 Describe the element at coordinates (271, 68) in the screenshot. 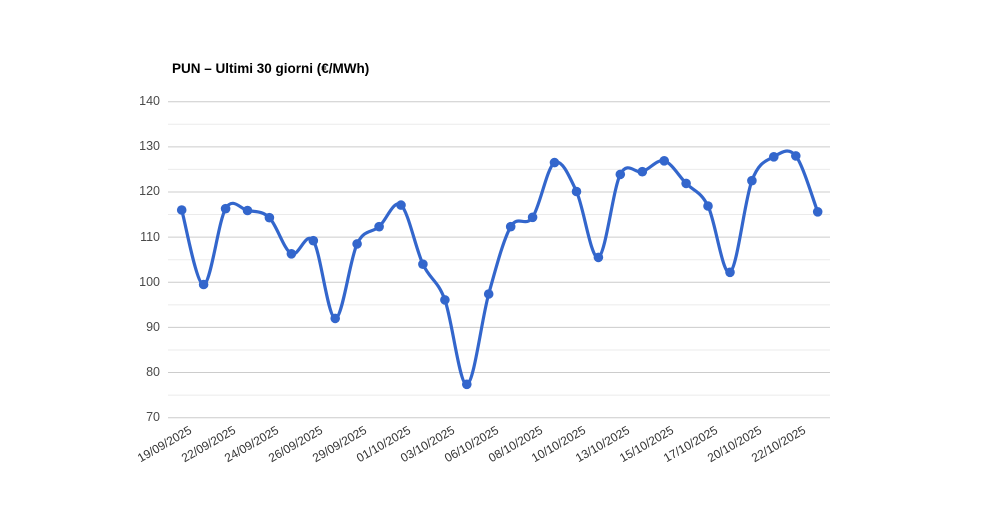

I see `chart-title: PUN – Ultimi 30 giorni (€/MWh)` at that location.